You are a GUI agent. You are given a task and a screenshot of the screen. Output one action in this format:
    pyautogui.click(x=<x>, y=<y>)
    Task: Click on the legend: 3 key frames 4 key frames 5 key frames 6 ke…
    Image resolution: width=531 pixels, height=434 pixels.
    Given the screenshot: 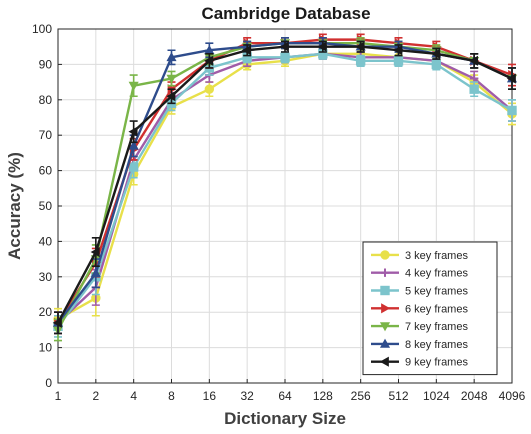 What is the action you would take?
    pyautogui.click(x=430, y=308)
    